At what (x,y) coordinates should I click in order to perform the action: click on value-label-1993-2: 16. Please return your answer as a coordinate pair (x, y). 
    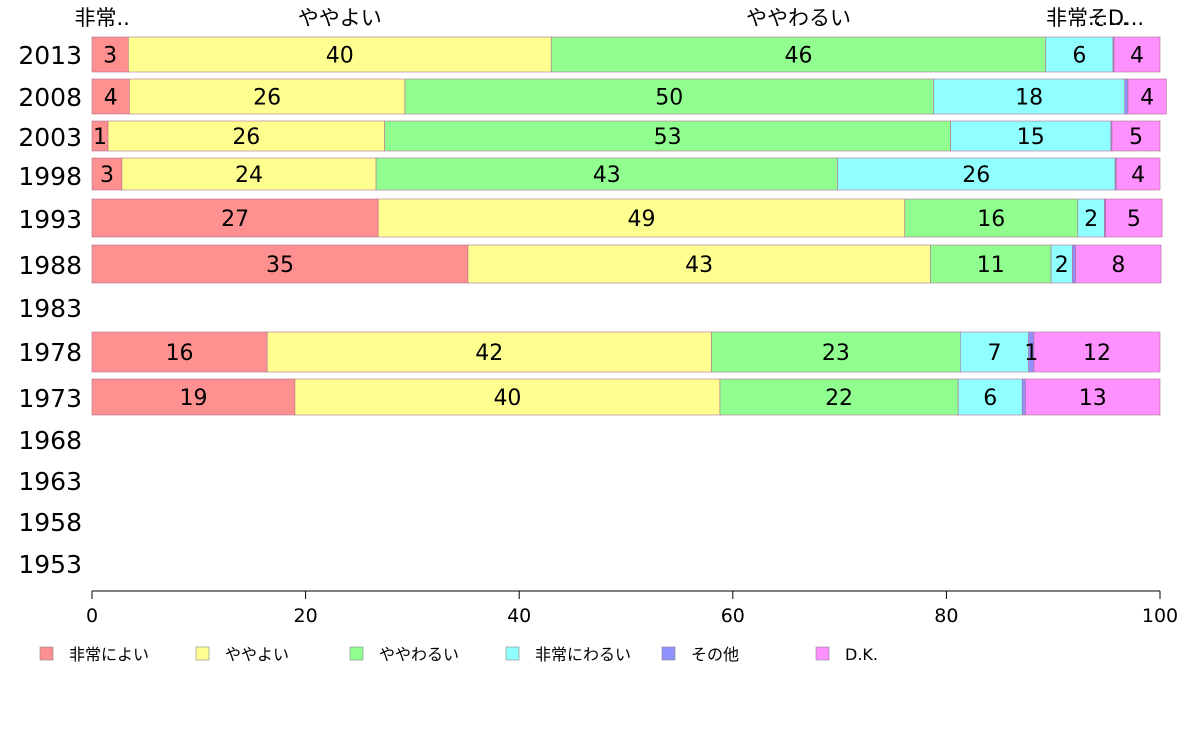
    Looking at the image, I should click on (991, 219).